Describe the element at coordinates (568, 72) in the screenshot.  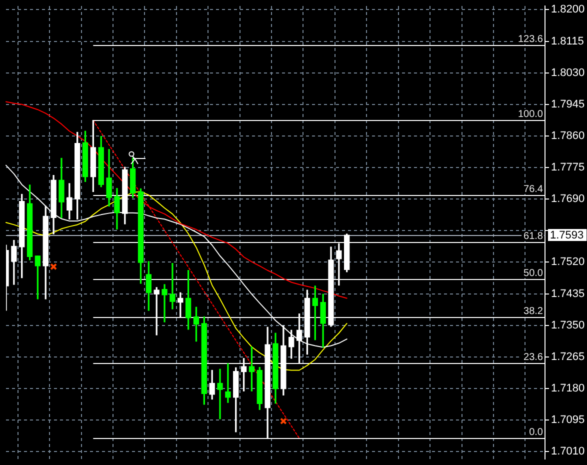
I see `y-tick-label: 1.8030` at that location.